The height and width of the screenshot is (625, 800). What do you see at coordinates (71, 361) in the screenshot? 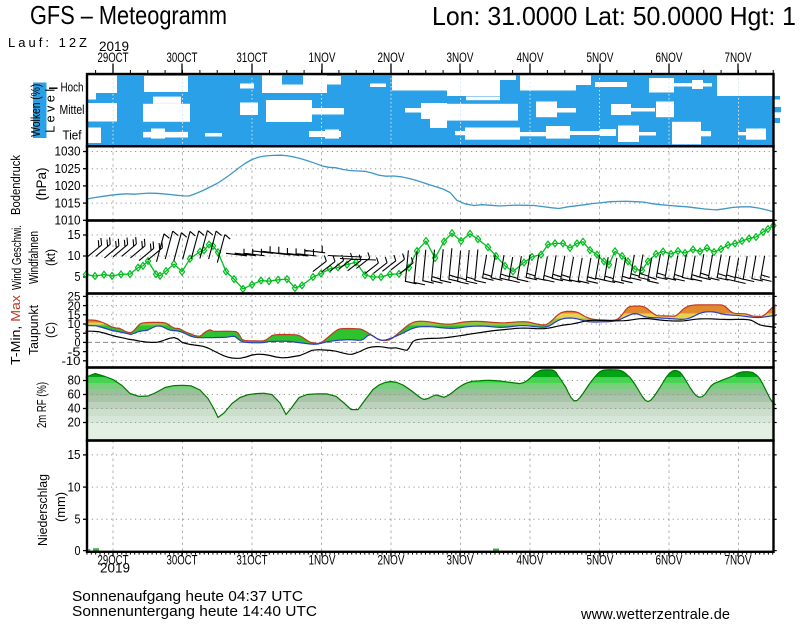
I see `svg-text: -10` at bounding box center [71, 361].